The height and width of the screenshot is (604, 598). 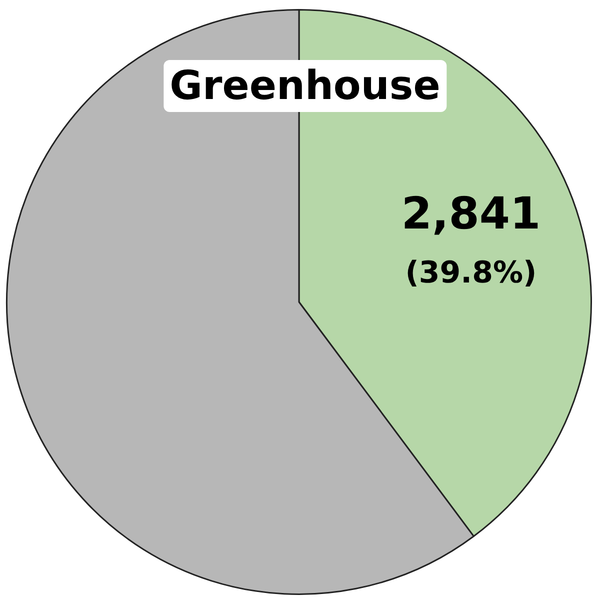 What do you see at coordinates (305, 86) in the screenshot?
I see `text: Greenhouse` at bounding box center [305, 86].